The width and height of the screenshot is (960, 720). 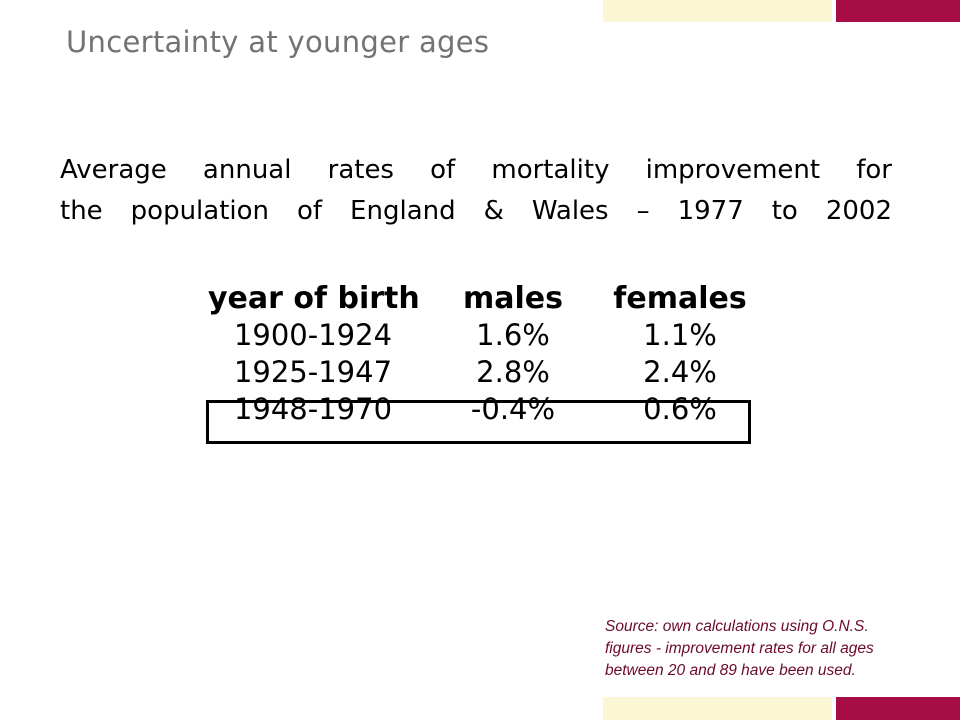 I want to click on column-header-year-of-birth: year of birth, so click(x=314, y=298).